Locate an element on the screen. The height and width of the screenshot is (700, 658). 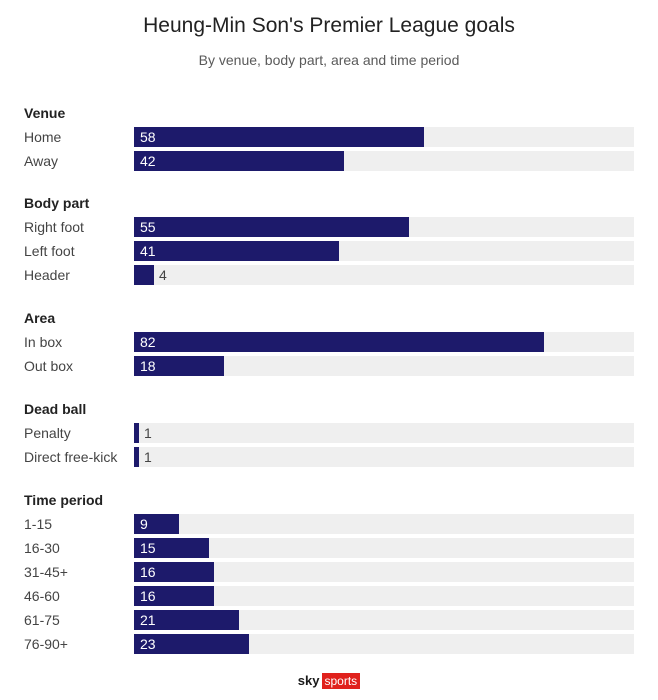
group-title: Dead ball is located at coordinates (55, 409).